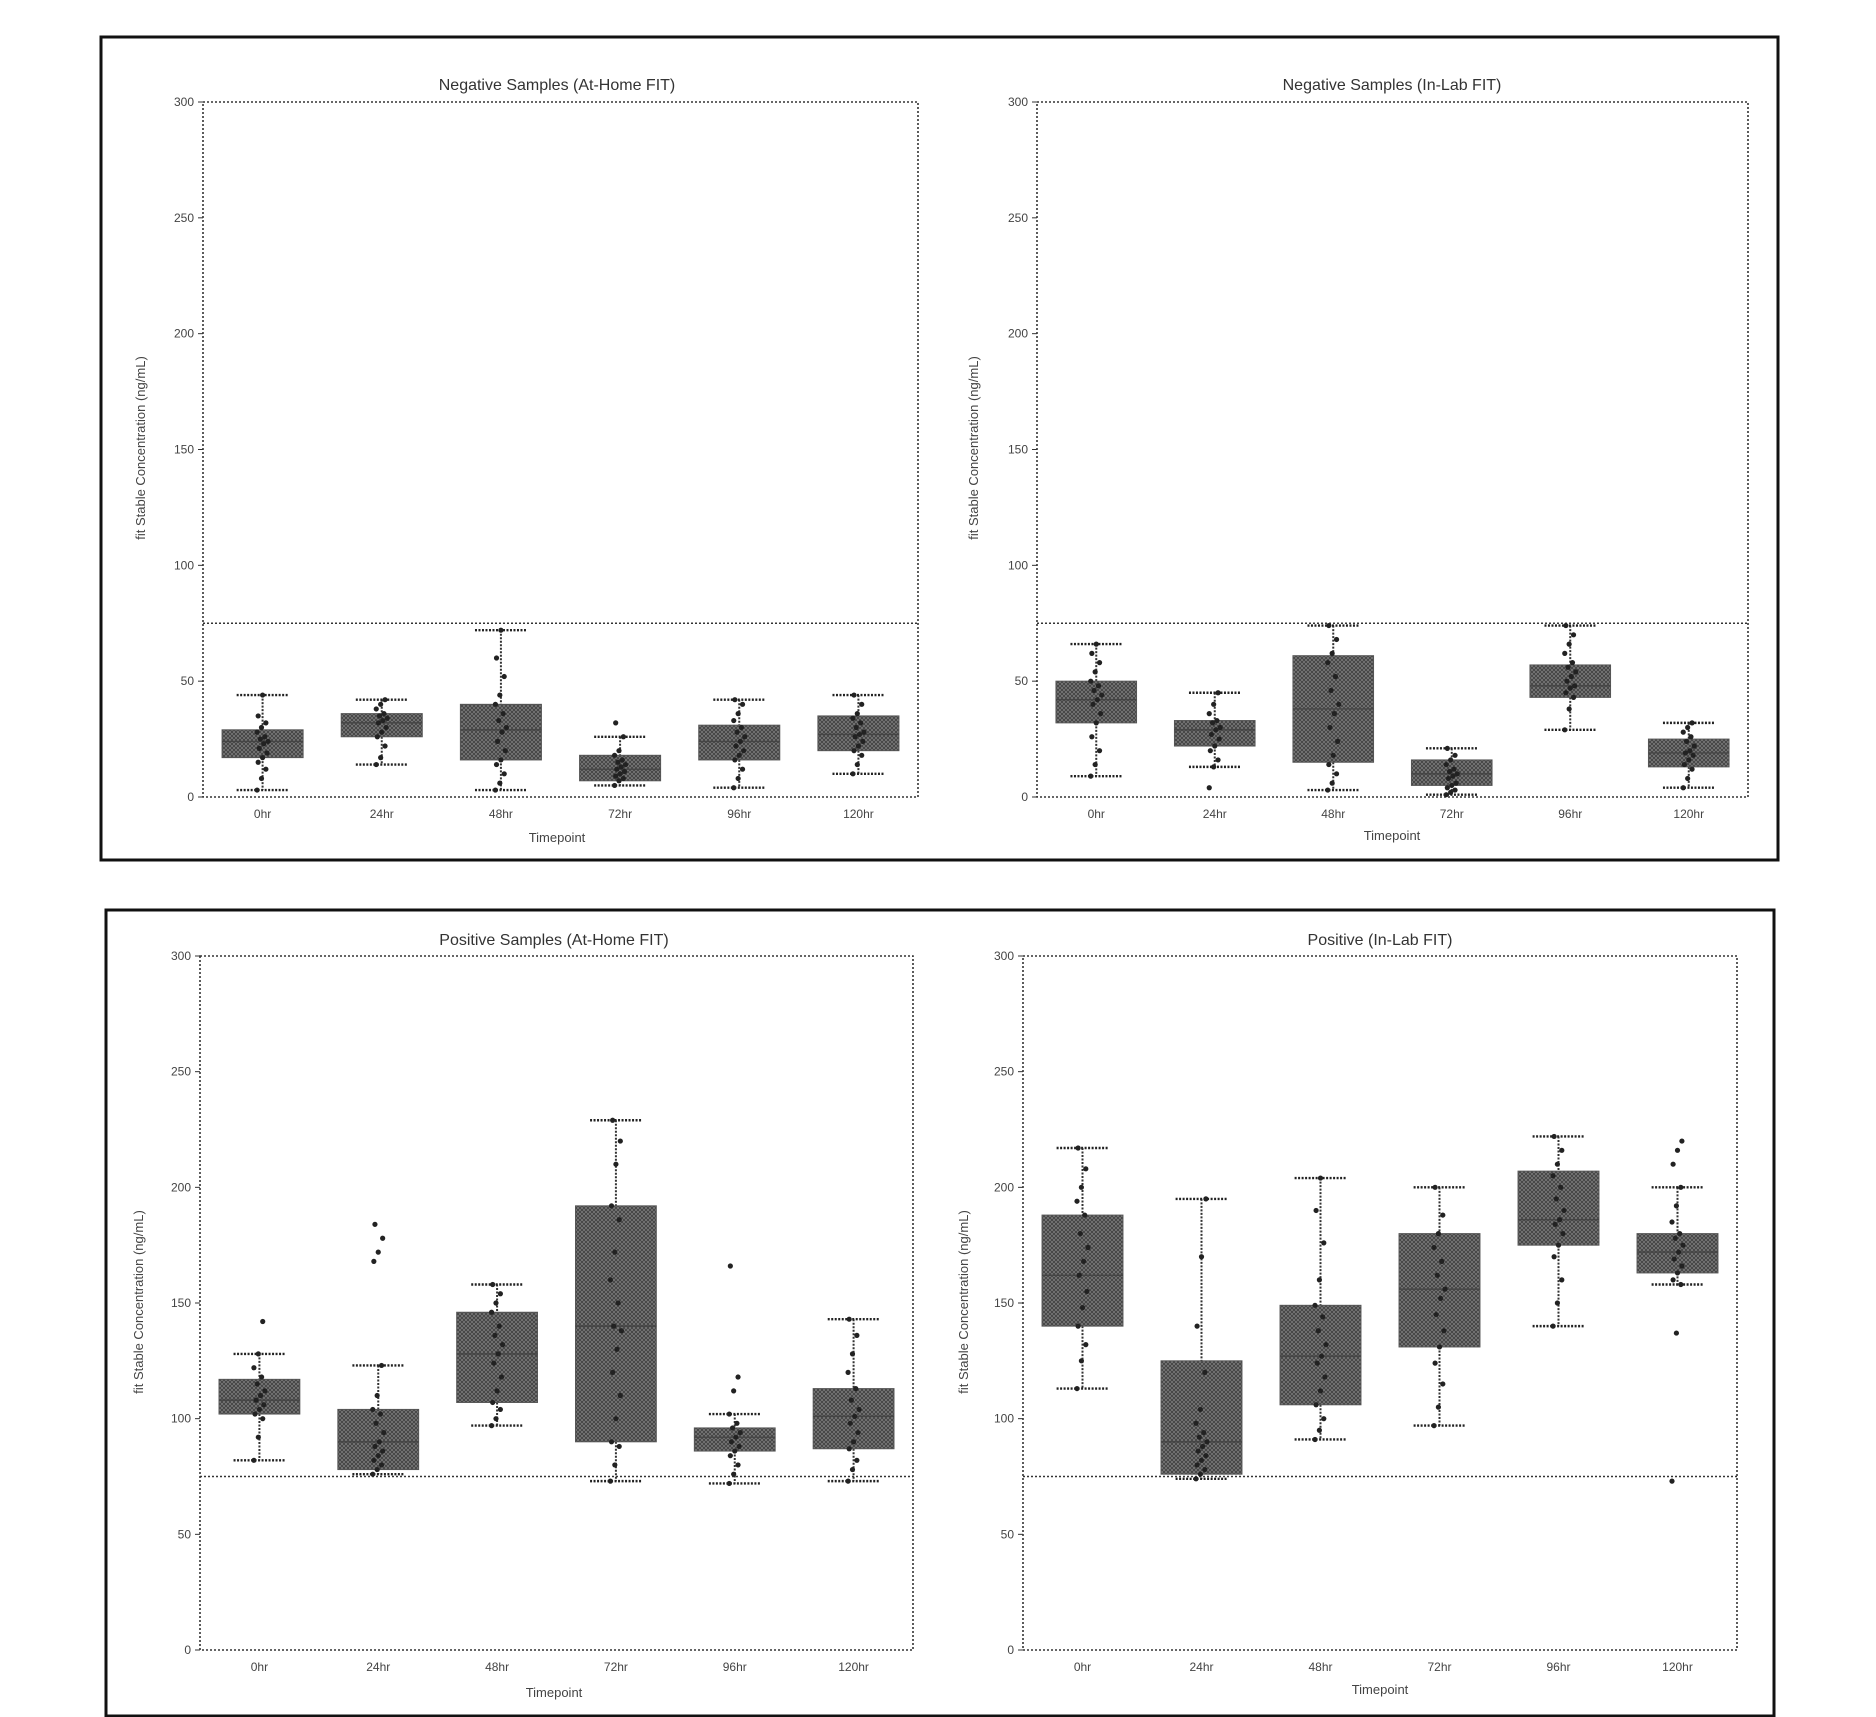  I want to click on box-48hr, so click(500, 710).